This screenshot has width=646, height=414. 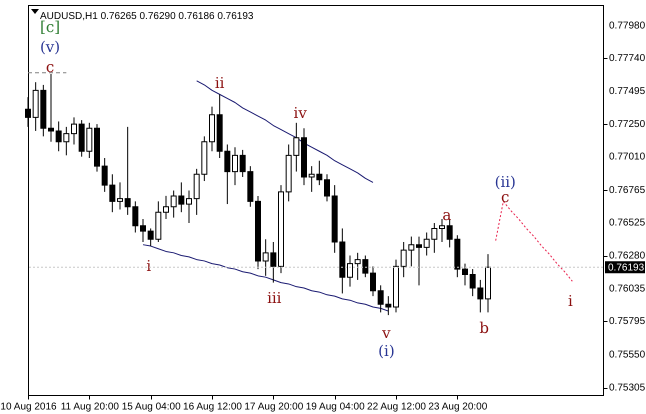 I want to click on annotation: b, so click(x=484, y=328).